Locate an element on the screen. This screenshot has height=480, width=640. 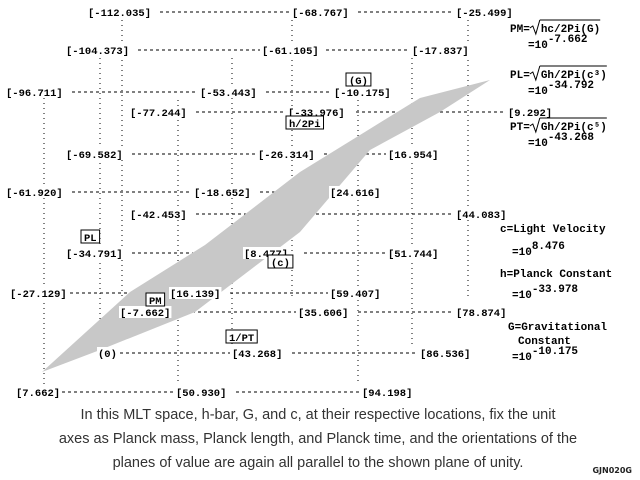
box-label: PM is located at coordinates (155, 302).